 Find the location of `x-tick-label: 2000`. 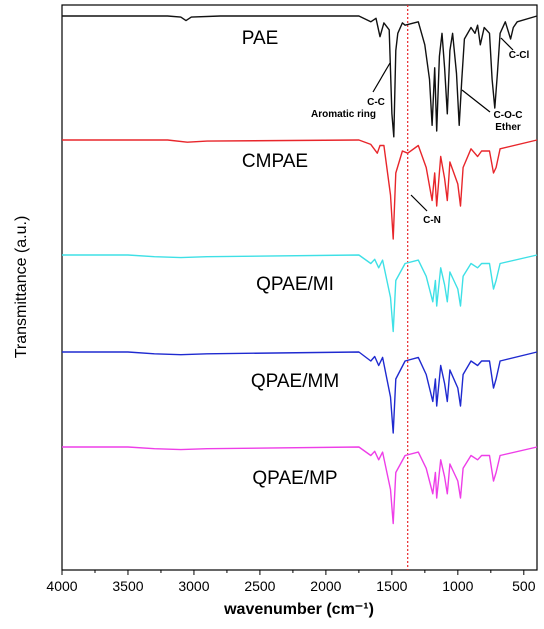

x-tick-label: 2000 is located at coordinates (325, 586).